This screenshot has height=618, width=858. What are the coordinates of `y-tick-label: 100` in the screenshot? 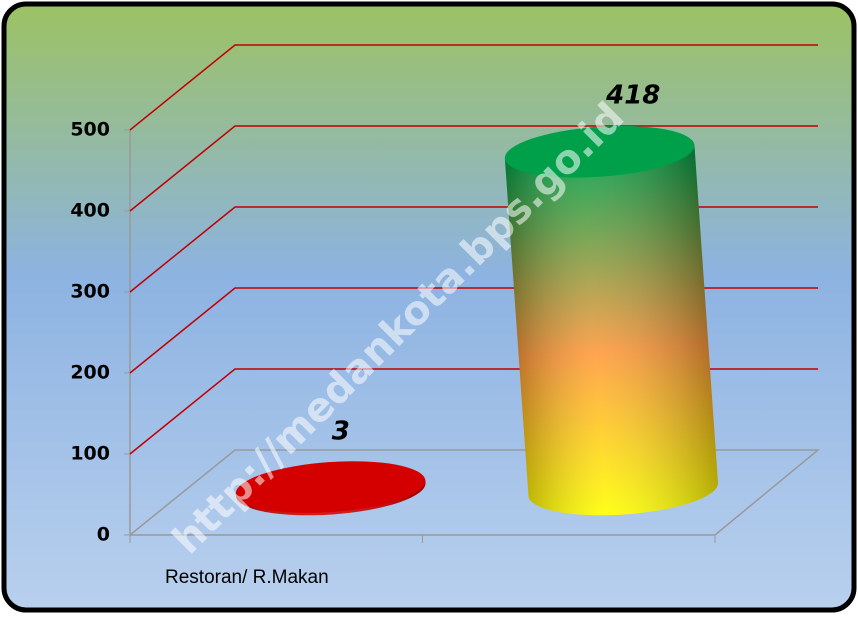 It's located at (90, 454).